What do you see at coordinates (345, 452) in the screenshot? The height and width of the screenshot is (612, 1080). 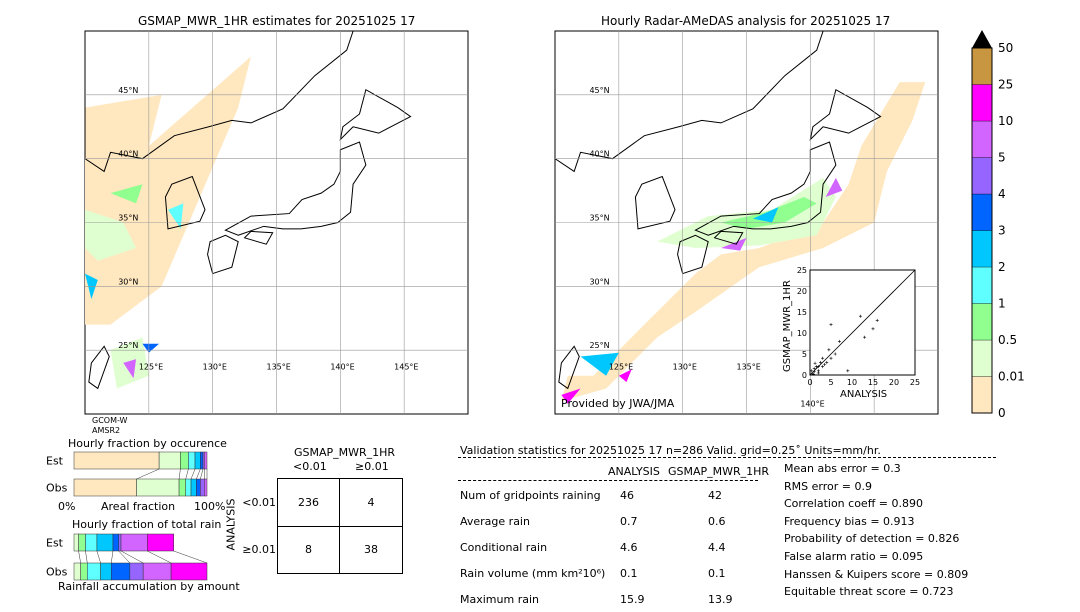 I see `ct-title: GSMAP_MWR_1HR` at bounding box center [345, 452].